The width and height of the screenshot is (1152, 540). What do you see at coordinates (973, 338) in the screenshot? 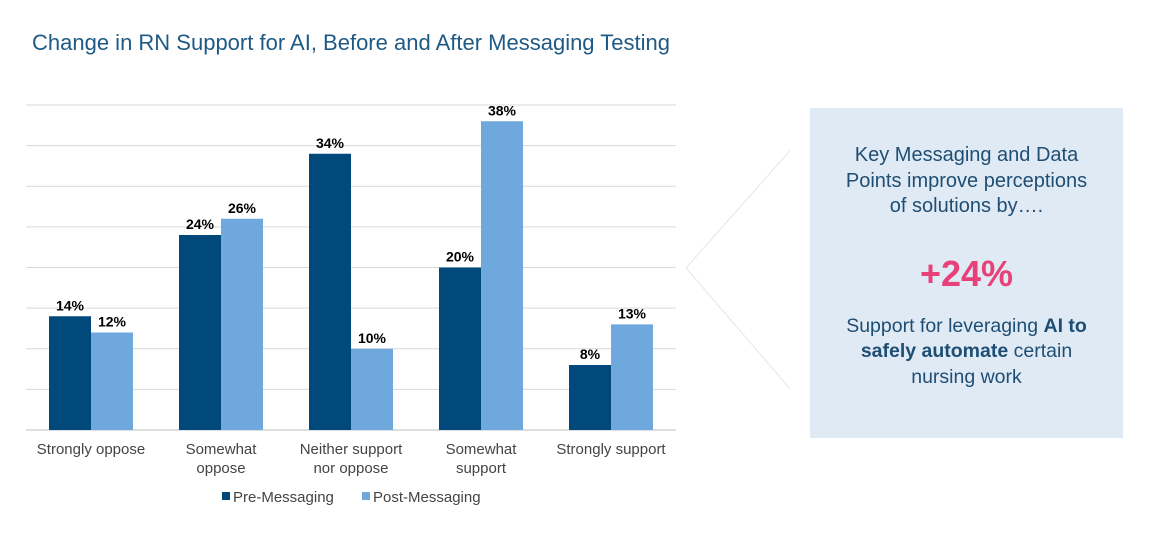
I see `callout-body-emphasis: AI to safely automate` at bounding box center [973, 338].